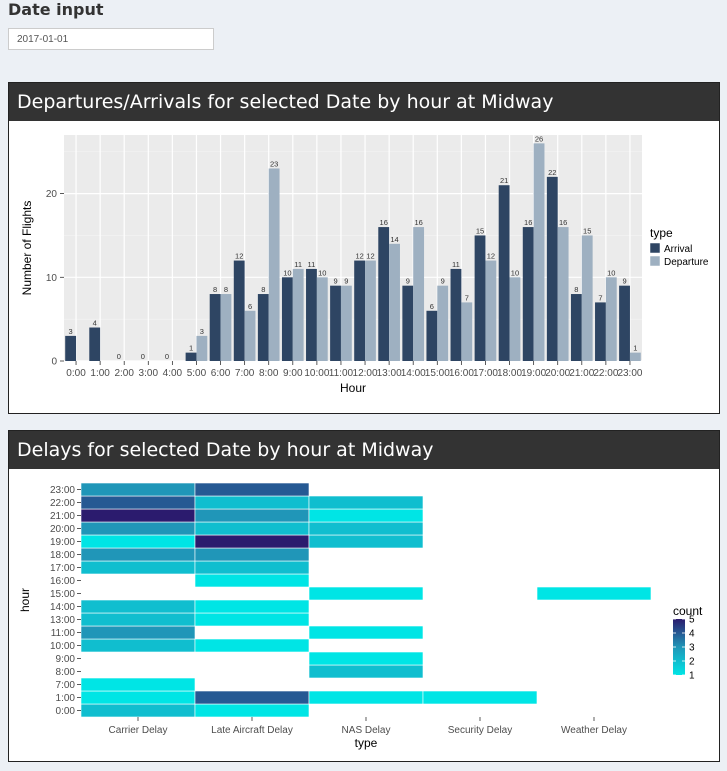 The width and height of the screenshot is (727, 771). I want to click on legend-tick-label: 4, so click(692, 634).